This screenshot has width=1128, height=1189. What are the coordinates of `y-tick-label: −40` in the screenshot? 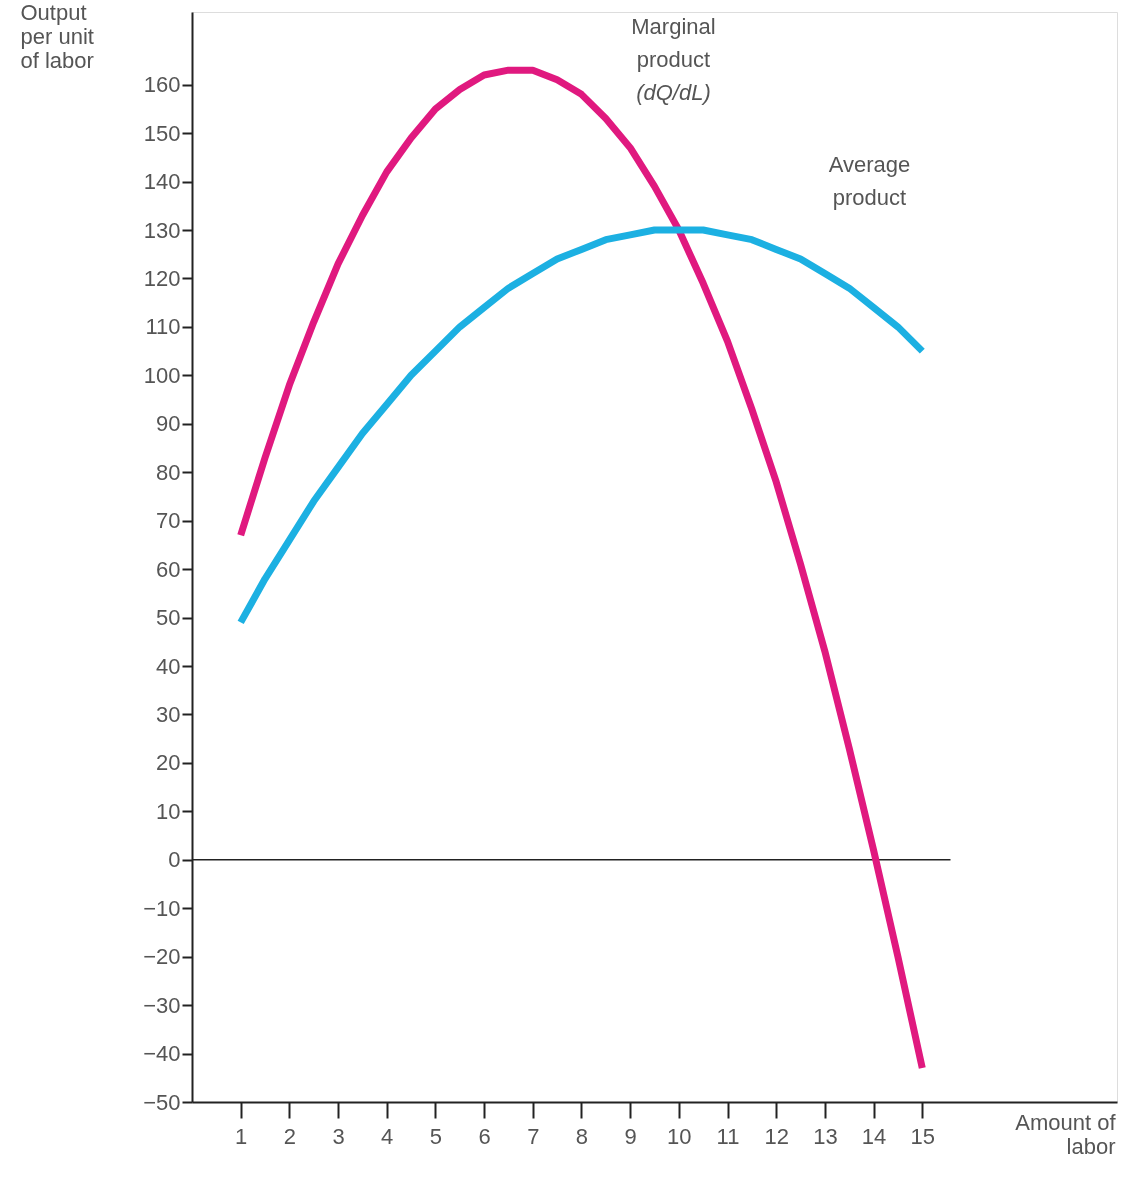 It's located at (162, 1054).